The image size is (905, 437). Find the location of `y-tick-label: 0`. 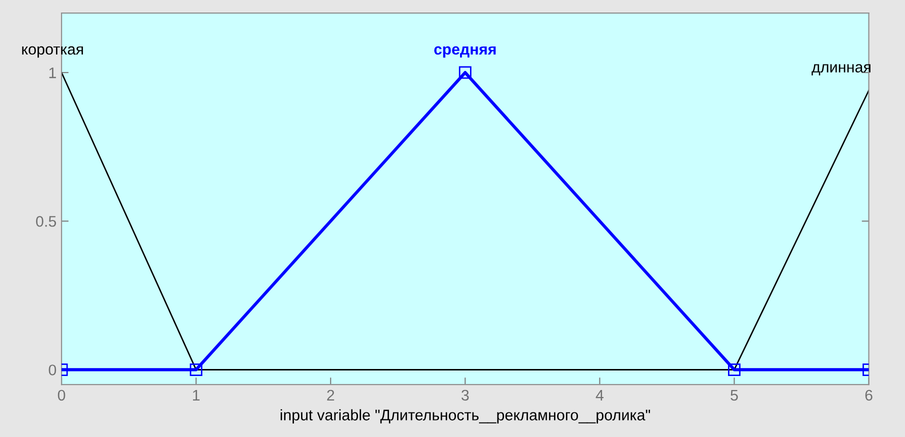

y-tick-label: 0 is located at coordinates (52, 370).